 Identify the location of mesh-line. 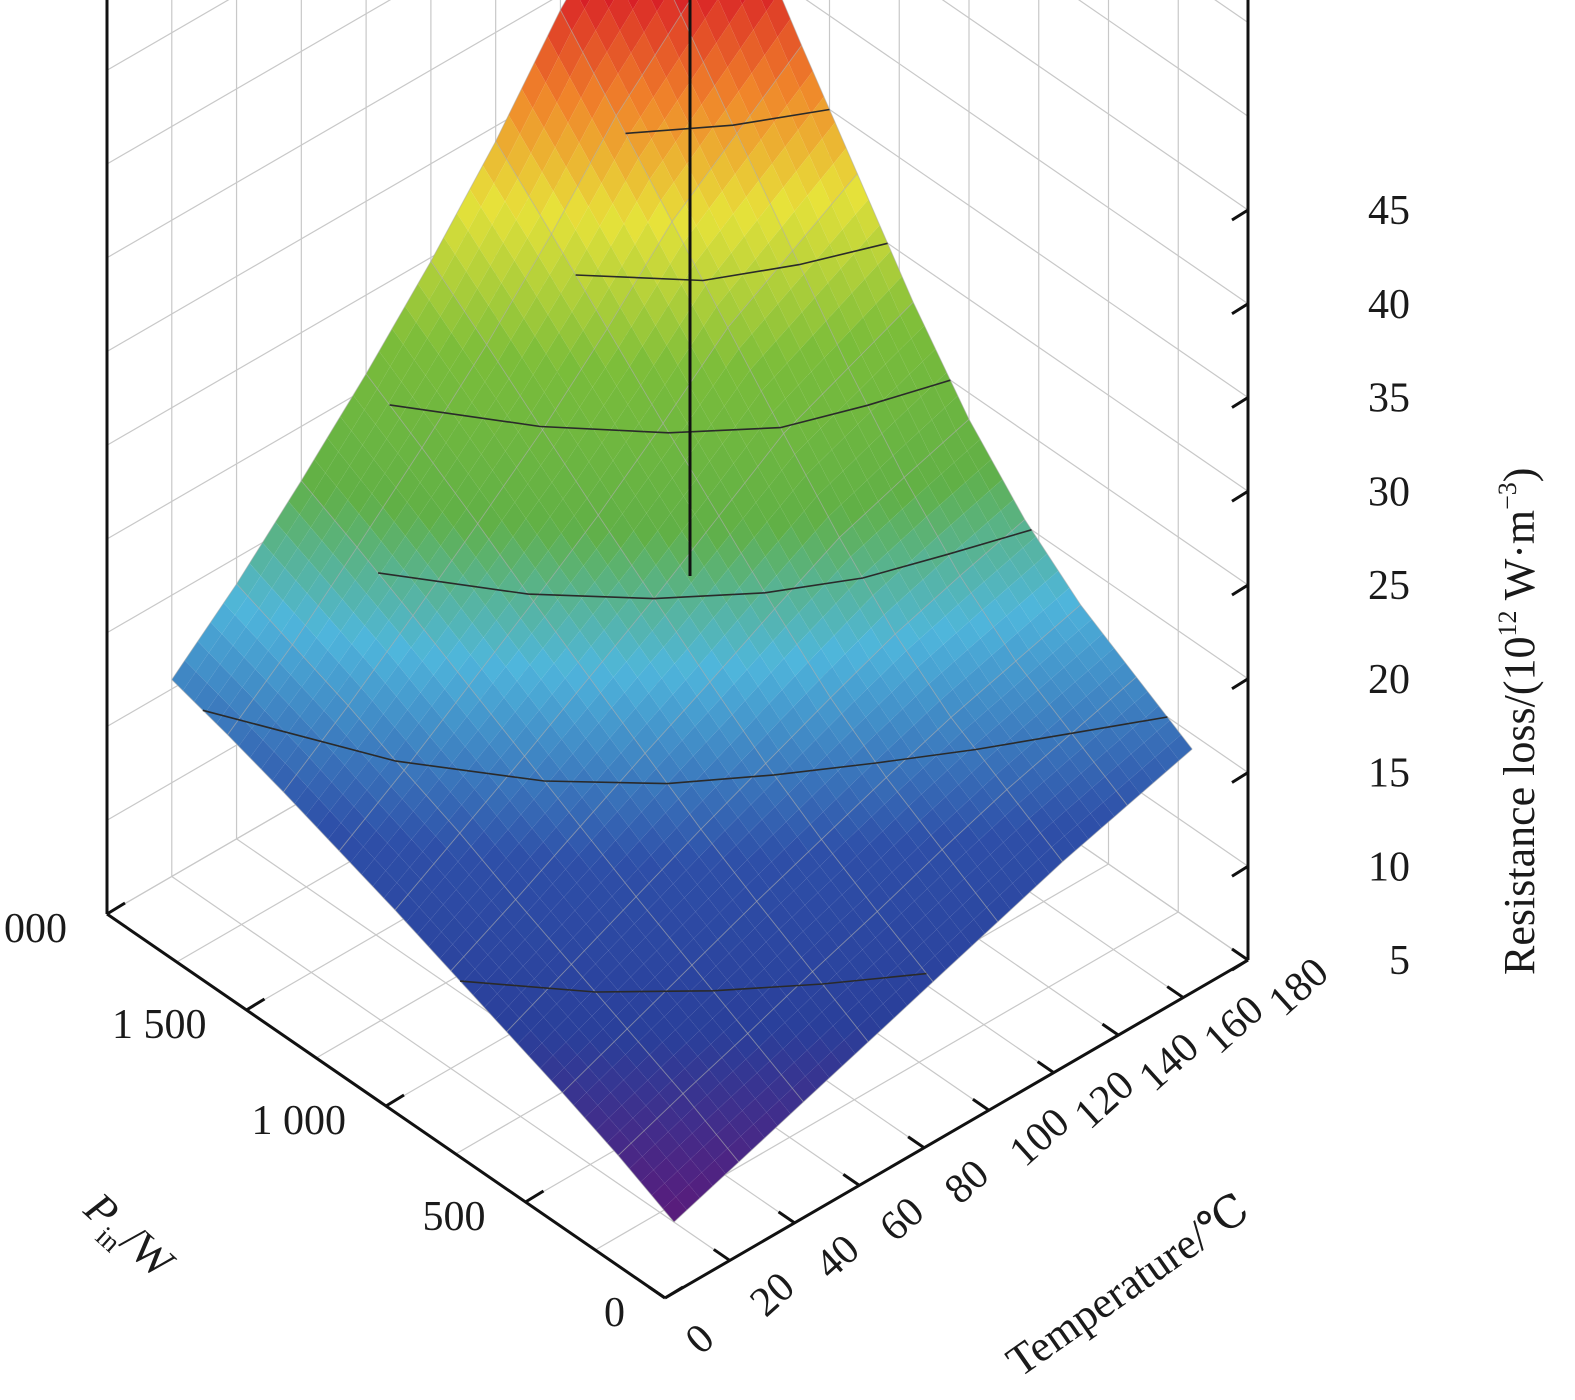
(552, 791).